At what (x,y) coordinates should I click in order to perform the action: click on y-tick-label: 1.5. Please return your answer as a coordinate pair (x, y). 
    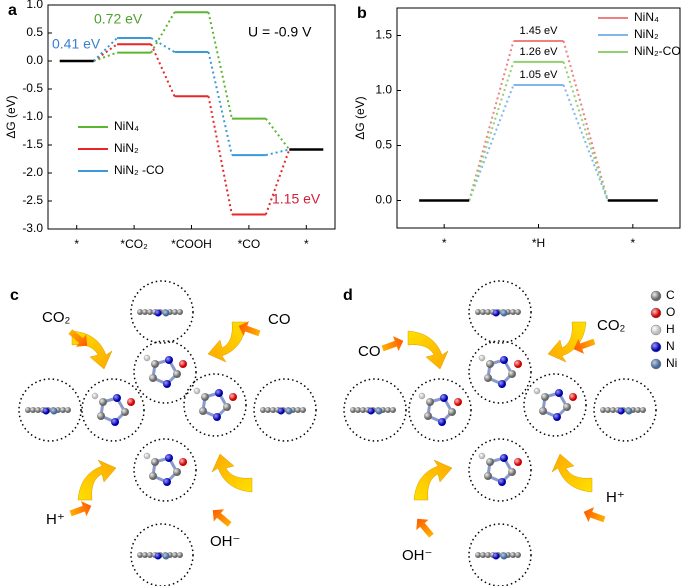
    Looking at the image, I should click on (383, 35).